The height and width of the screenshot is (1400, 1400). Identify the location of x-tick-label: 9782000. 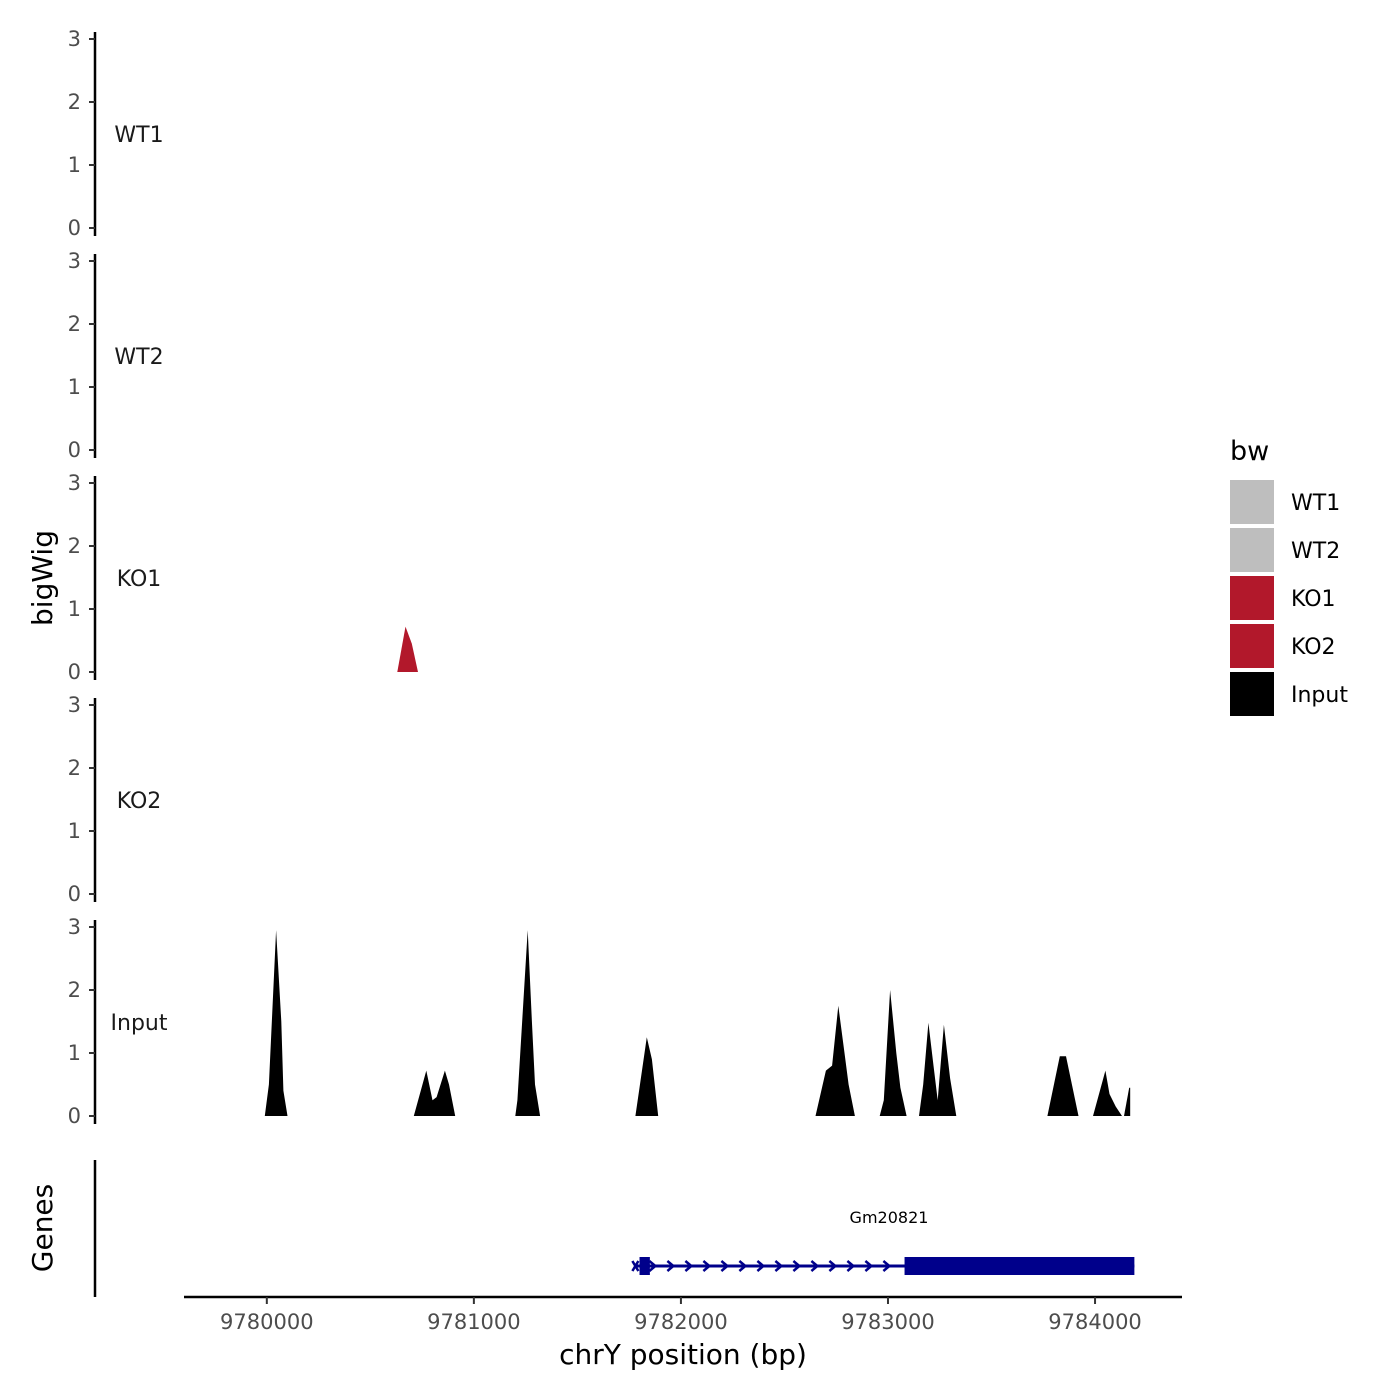
(681, 1322).